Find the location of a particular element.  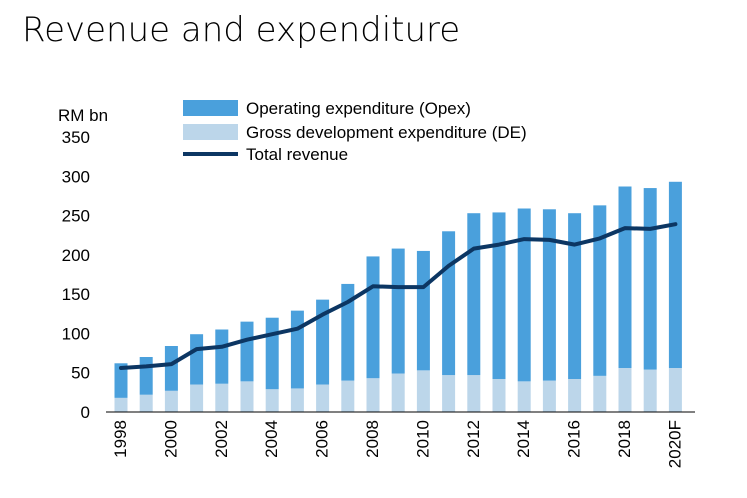

x-tick-label: 2006 is located at coordinates (322, 439).